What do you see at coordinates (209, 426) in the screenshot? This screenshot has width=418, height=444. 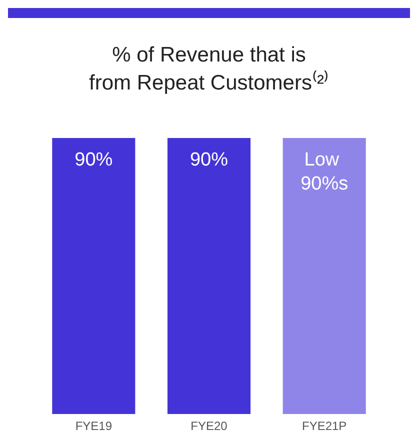 I see `x-tick-label: FYE20` at bounding box center [209, 426].